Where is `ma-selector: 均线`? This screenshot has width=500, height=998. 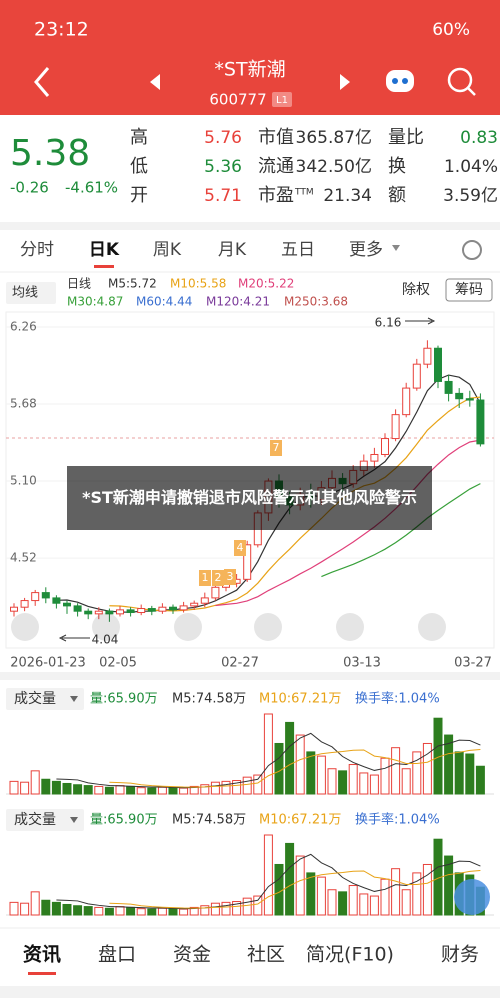 ma-selector: 均线 is located at coordinates (25, 293).